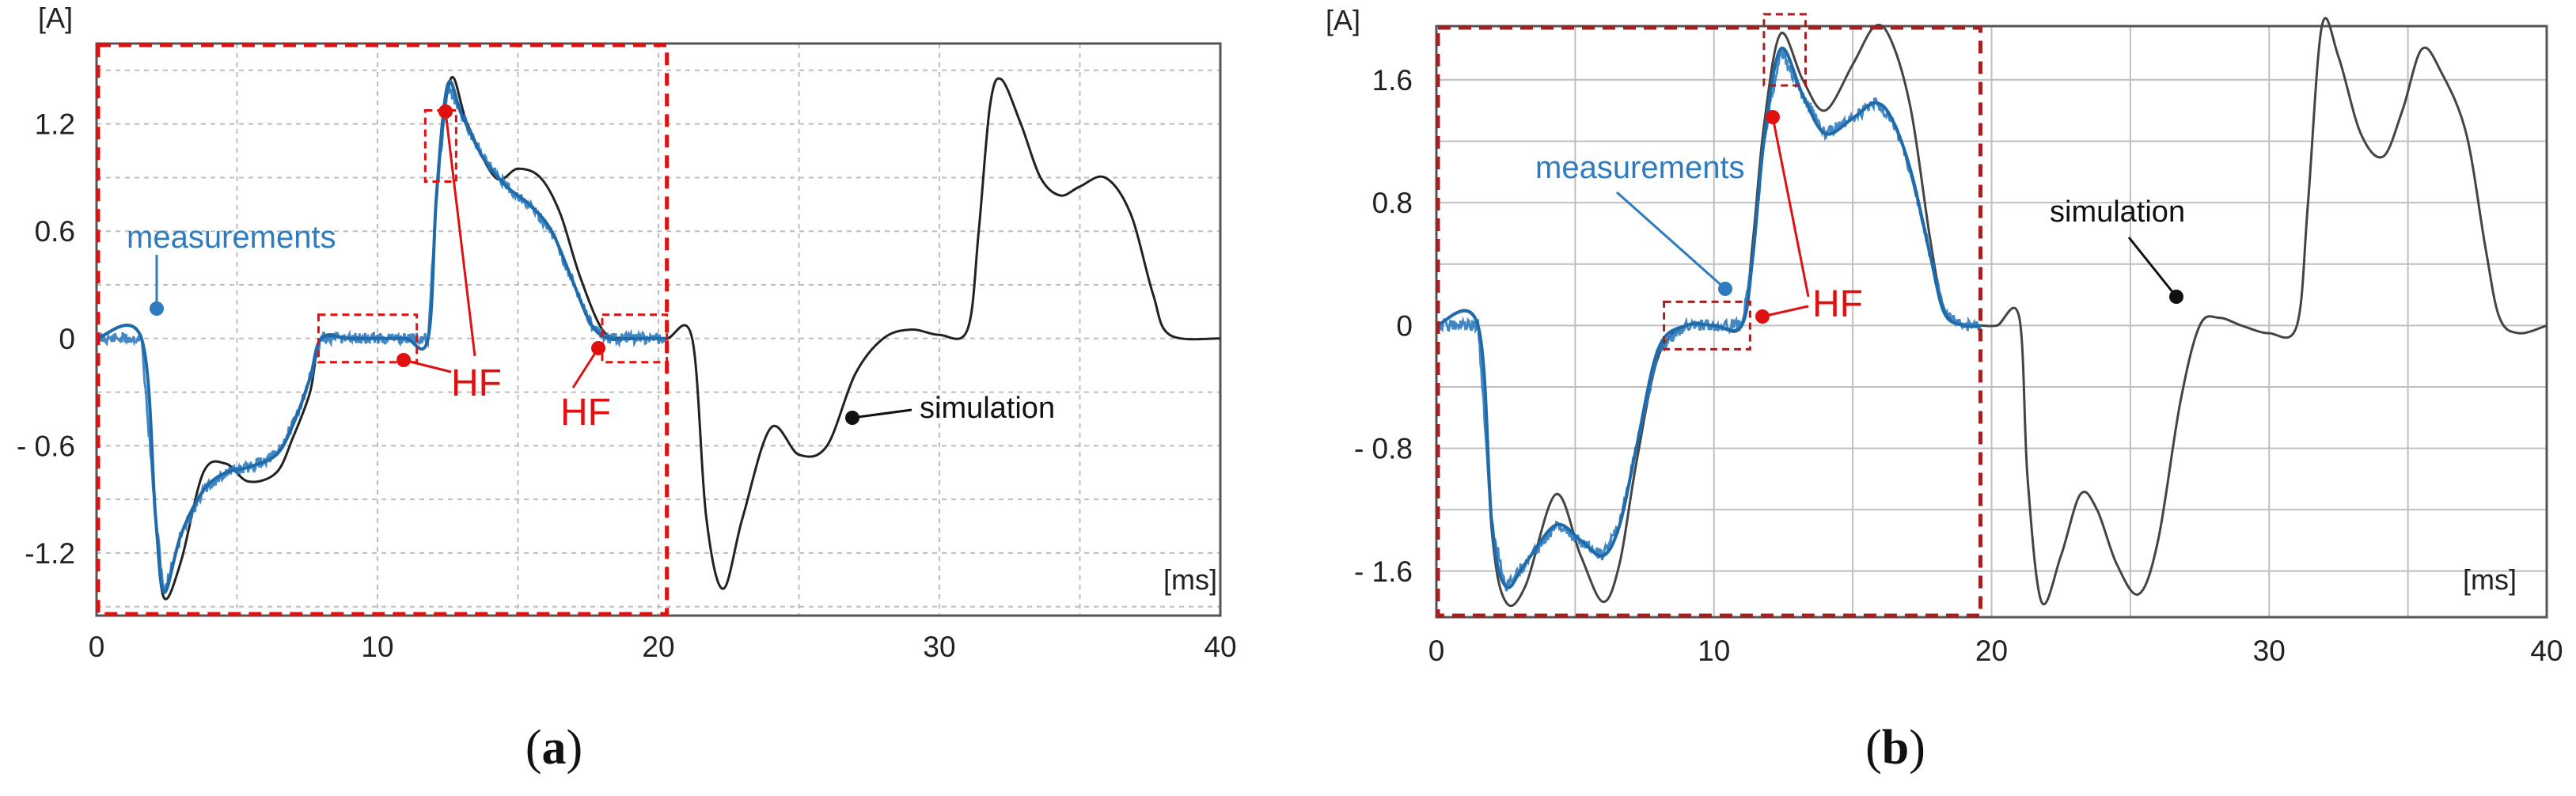 This screenshot has width=2576, height=796. I want to click on y-tick-label: 0.8, so click(1392, 203).